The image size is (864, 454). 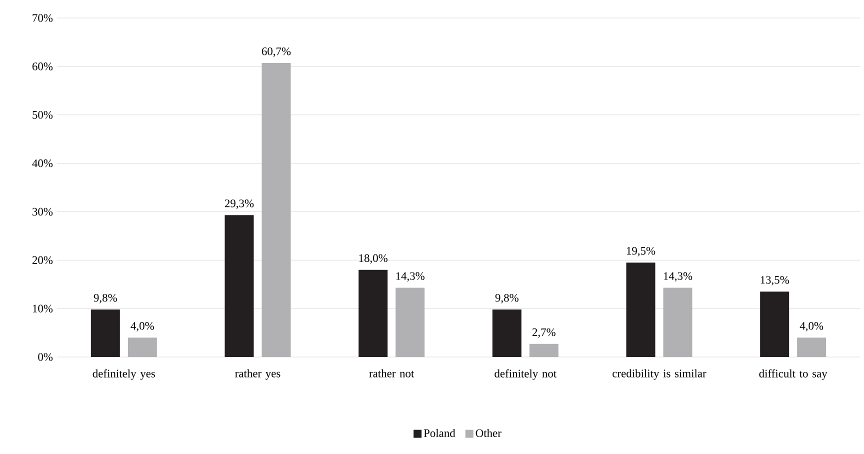 What do you see at coordinates (42, 308) in the screenshot?
I see `y-tick-label: 10%` at bounding box center [42, 308].